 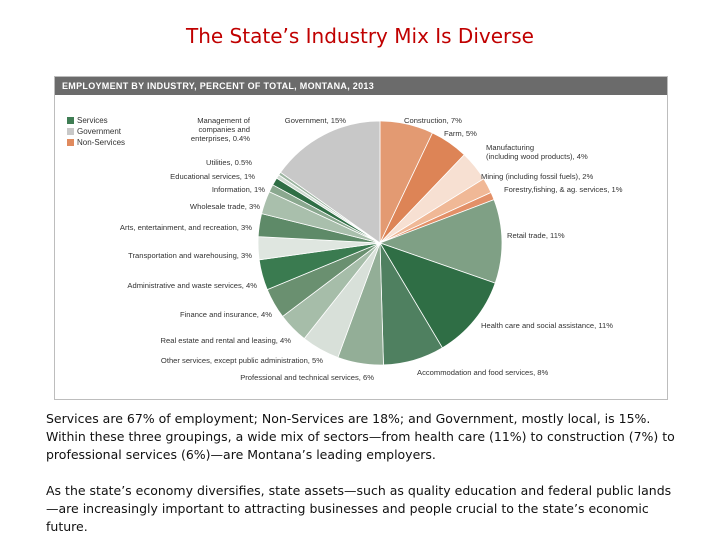 What do you see at coordinates (226, 314) in the screenshot?
I see `slice-label: Finance and insurance, 4%` at bounding box center [226, 314].